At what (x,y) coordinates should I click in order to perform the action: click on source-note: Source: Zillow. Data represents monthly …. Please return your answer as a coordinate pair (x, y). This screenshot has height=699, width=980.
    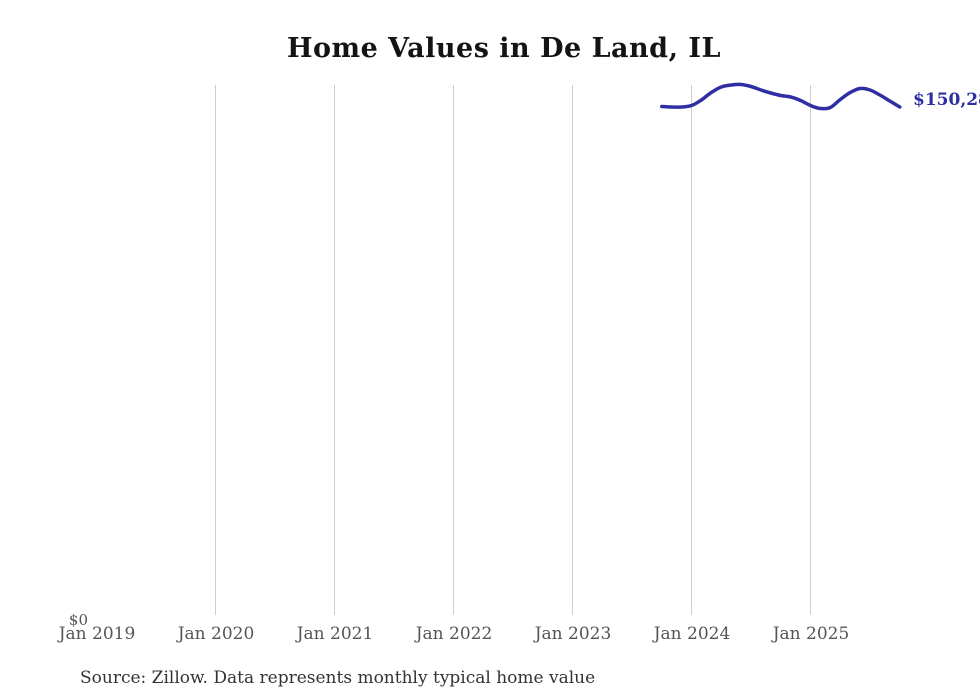
    Looking at the image, I should click on (338, 678).